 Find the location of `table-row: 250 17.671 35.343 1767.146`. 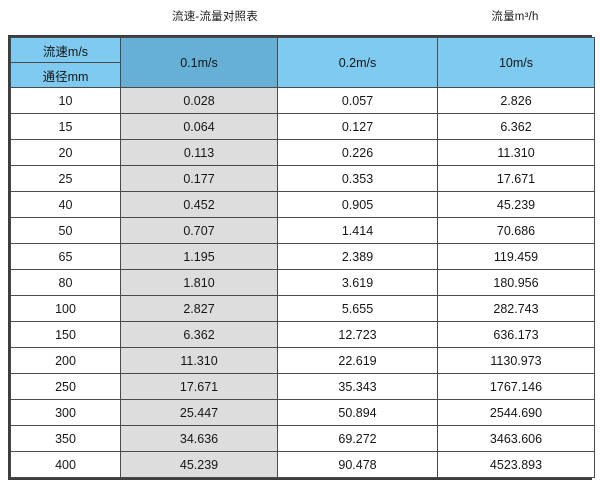

table-row: 250 17.671 35.343 1767.146 is located at coordinates (302, 386).